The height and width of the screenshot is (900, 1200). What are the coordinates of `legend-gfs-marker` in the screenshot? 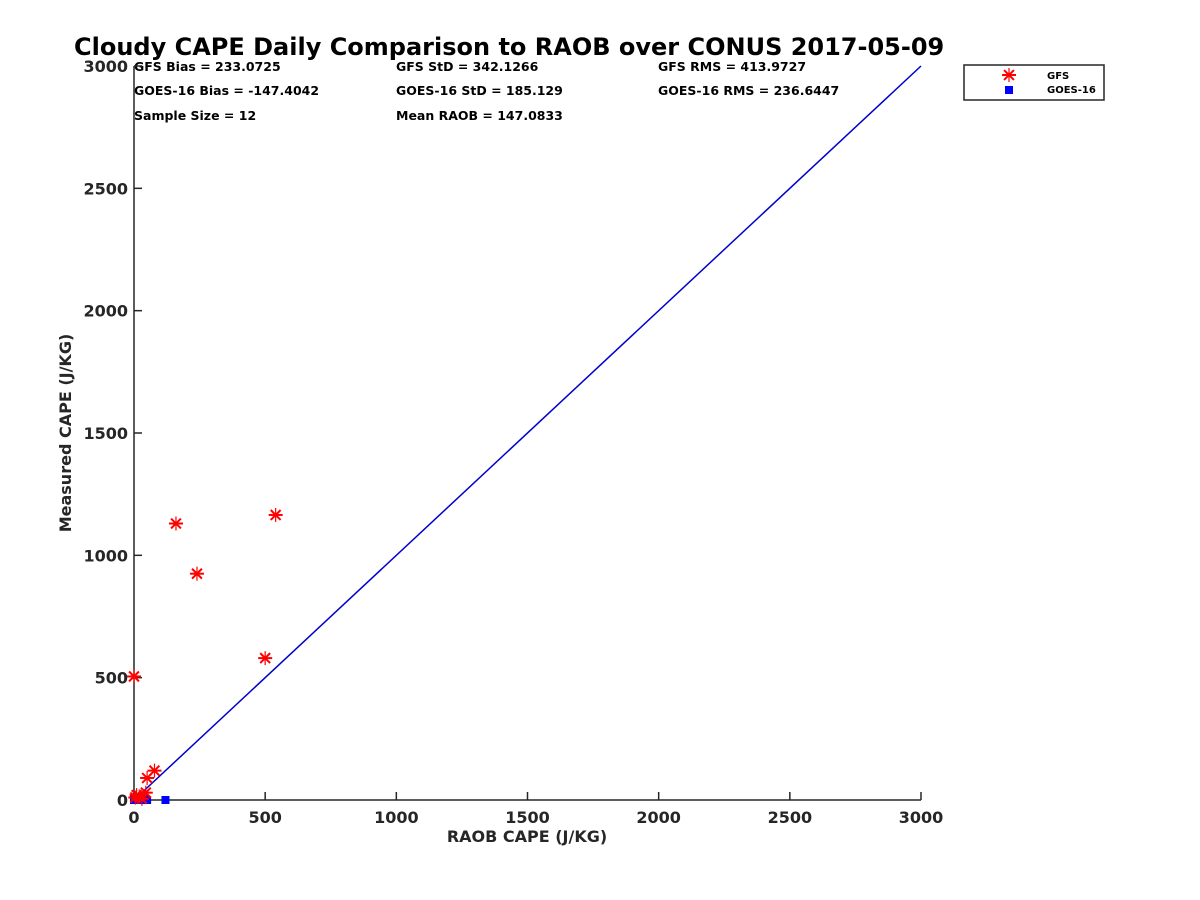 It's located at (1009, 75).